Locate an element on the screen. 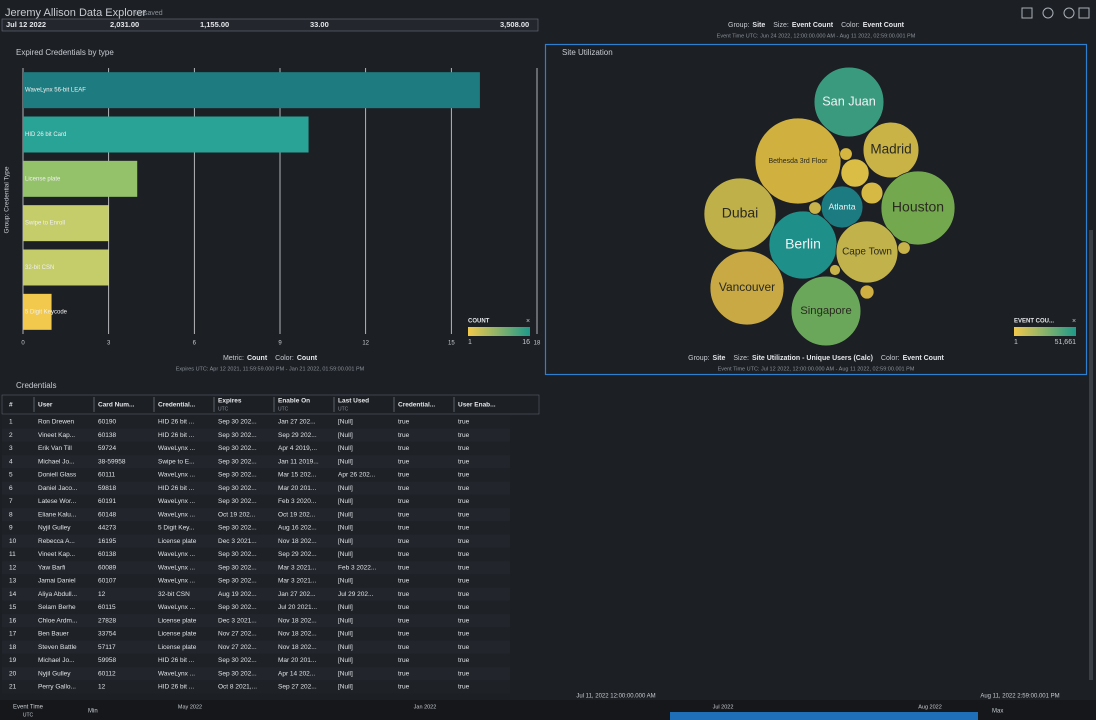 Image resolution: width=1096 pixels, height=720 pixels. search-button is located at coordinates (1069, 13).